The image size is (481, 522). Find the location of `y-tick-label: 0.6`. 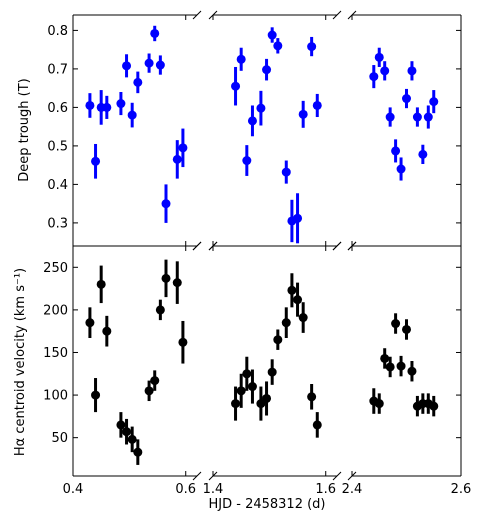

y-tick-label: 0.6 is located at coordinates (57, 108).